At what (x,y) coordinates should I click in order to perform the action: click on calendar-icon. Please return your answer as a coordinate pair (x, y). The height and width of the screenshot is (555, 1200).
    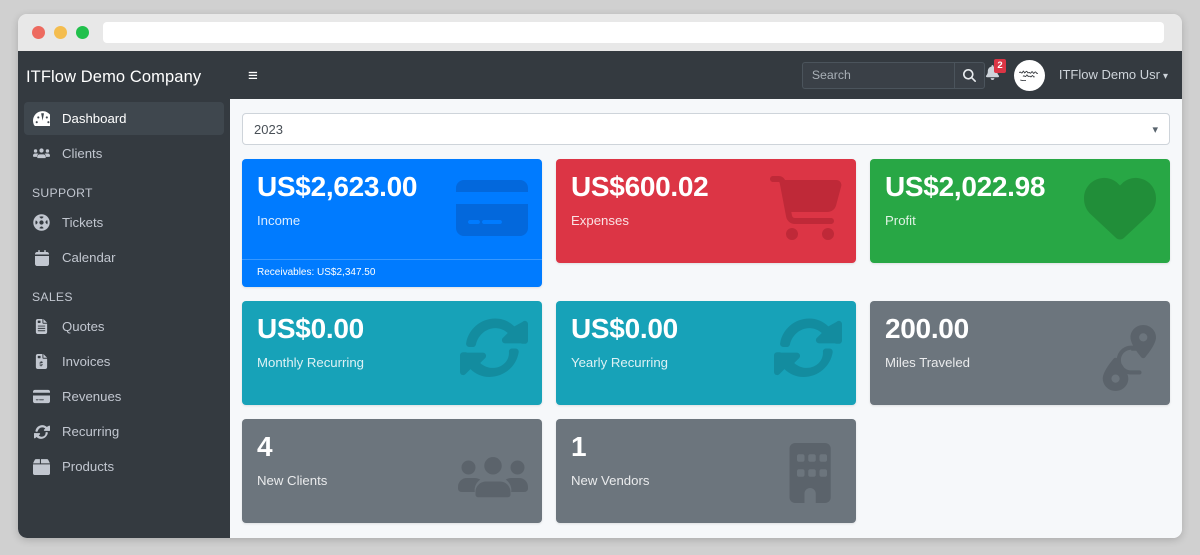
    Looking at the image, I should click on (41, 257).